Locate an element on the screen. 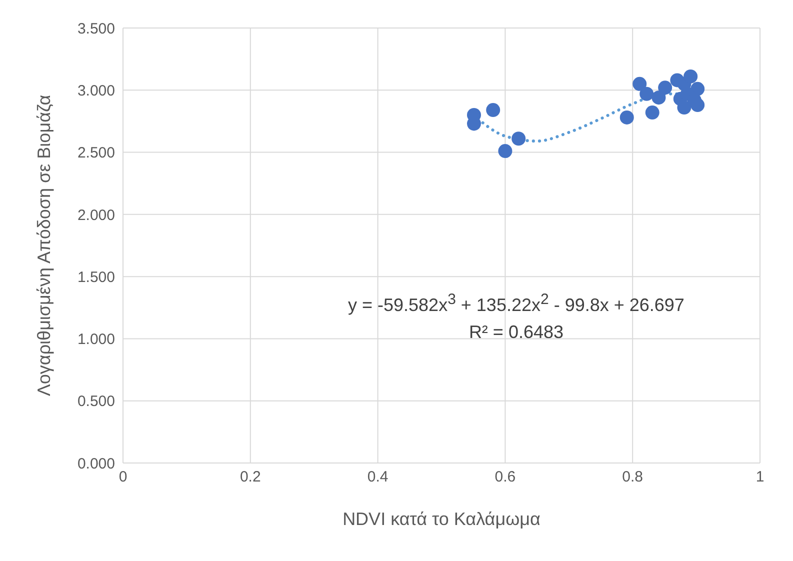  y-tick-label: 2.000 is located at coordinates (96, 215).